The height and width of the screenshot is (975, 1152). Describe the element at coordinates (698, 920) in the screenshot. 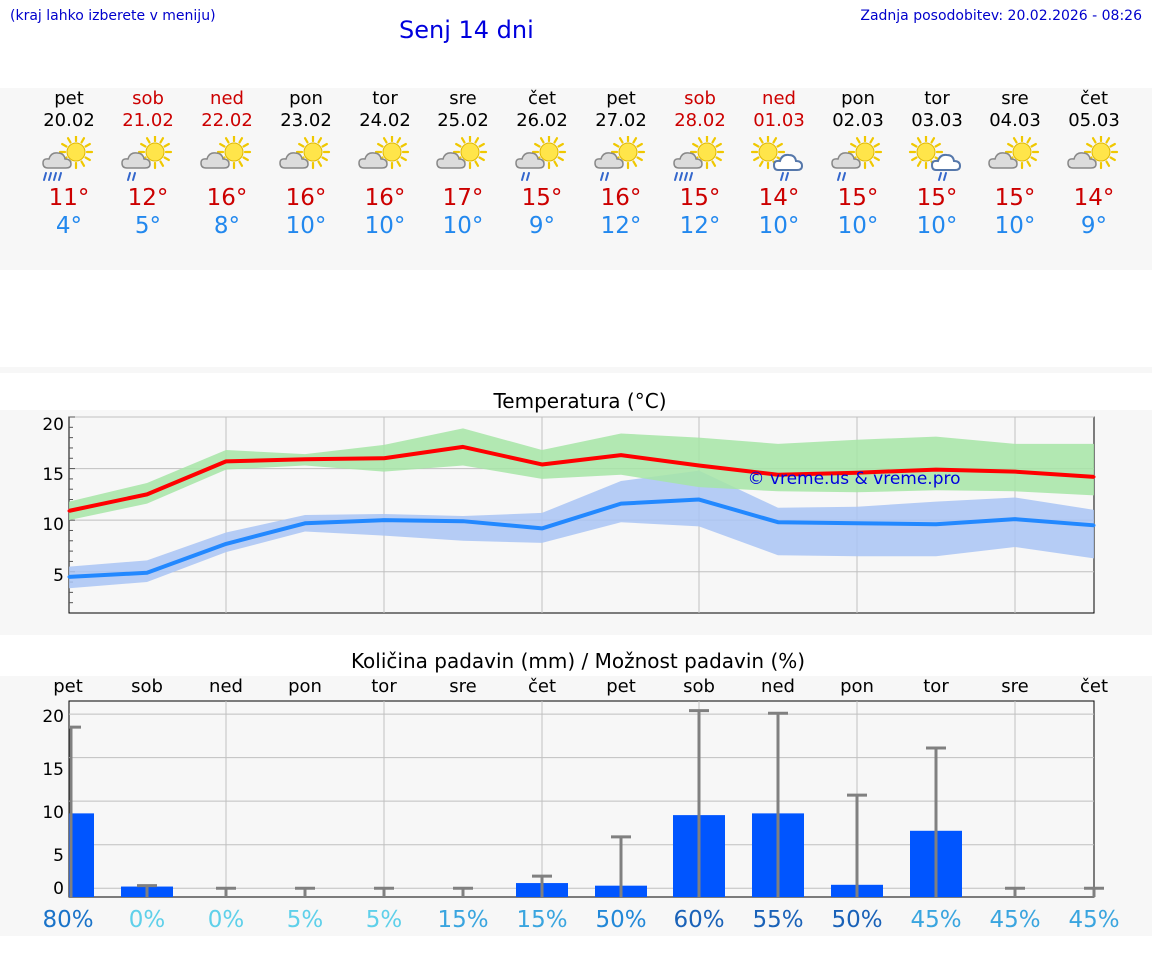

I see `precip-probability: 60%` at that location.